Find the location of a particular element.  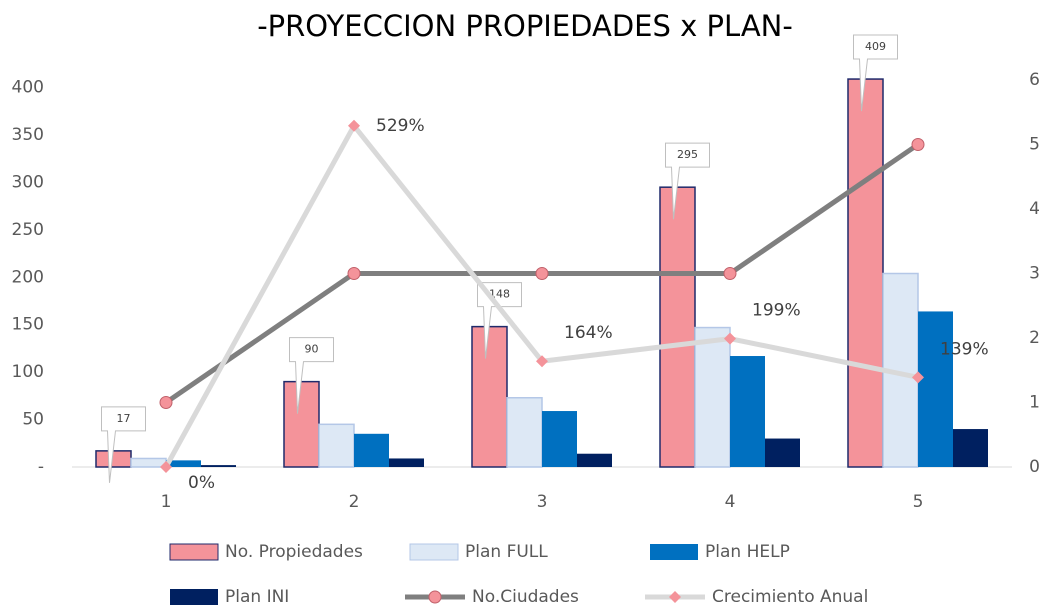

chart-title: -PROYECCION PROPIEDADES x PLAN- is located at coordinates (525, 26).